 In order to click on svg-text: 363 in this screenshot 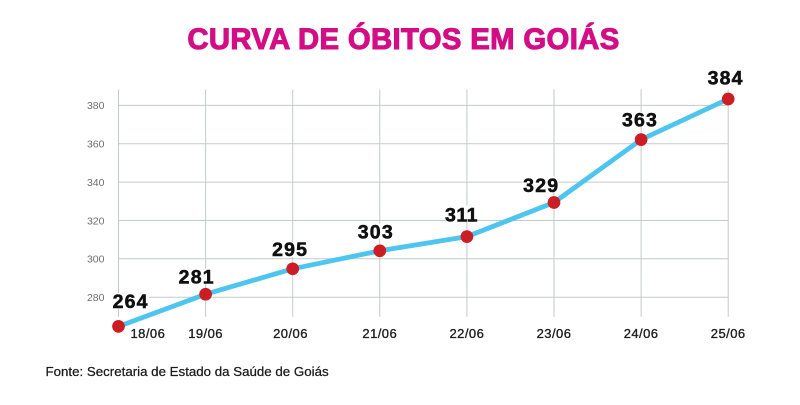, I will do `click(640, 121)`.